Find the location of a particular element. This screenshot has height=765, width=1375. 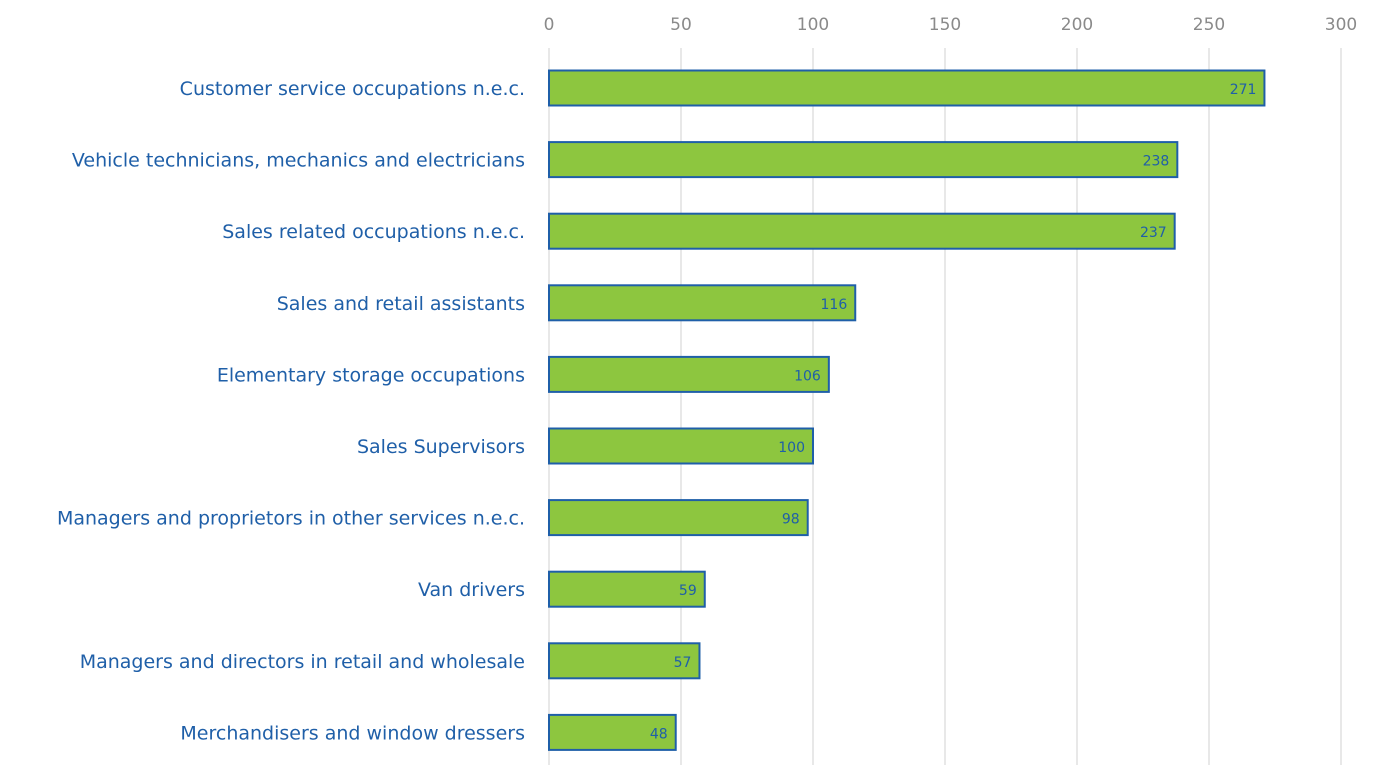

data-label: 48 is located at coordinates (659, 734).